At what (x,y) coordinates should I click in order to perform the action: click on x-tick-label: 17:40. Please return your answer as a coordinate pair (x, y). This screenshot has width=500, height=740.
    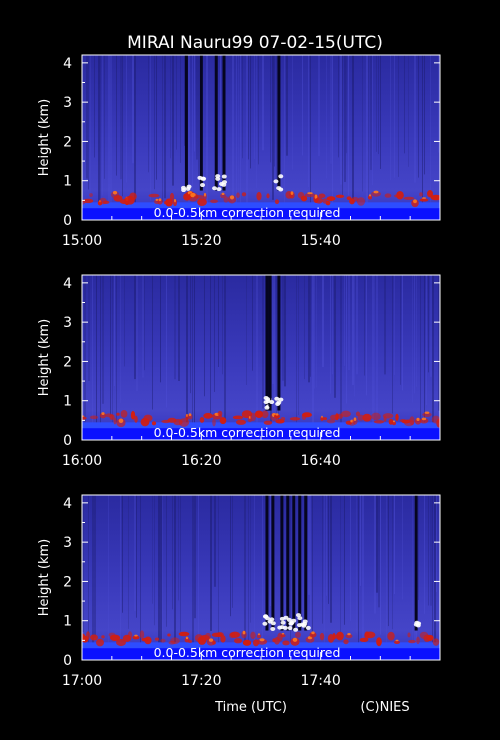
    Looking at the image, I should click on (320, 681).